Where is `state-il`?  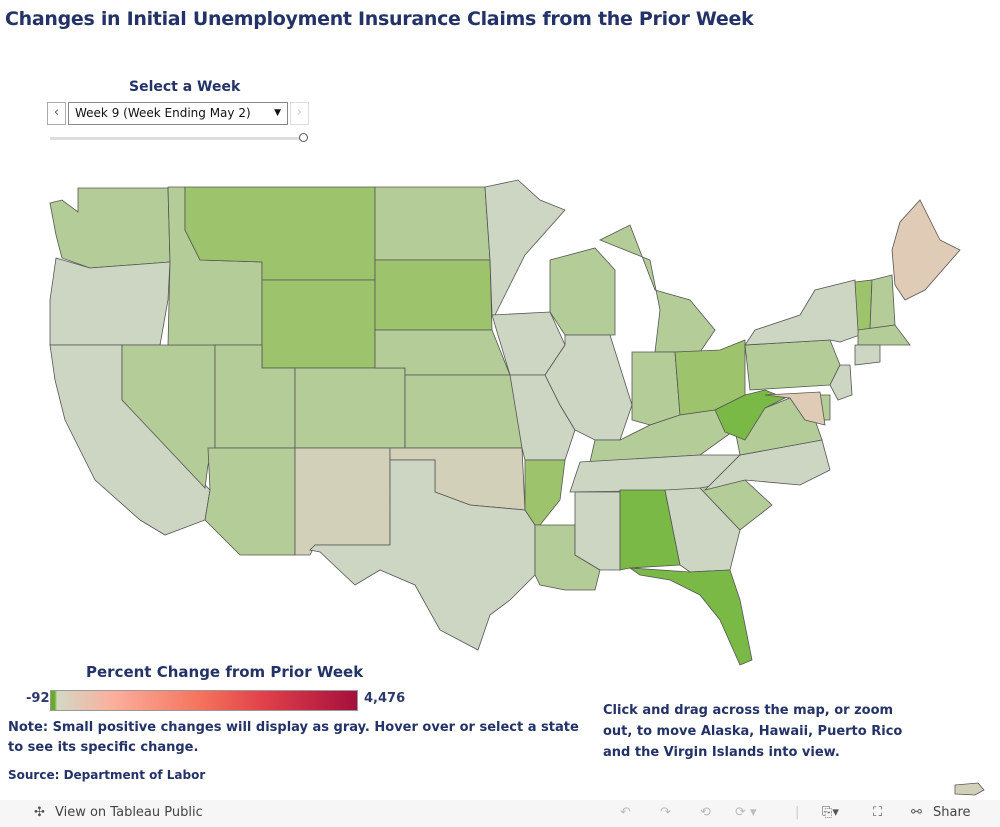
state-il is located at coordinates (588, 387).